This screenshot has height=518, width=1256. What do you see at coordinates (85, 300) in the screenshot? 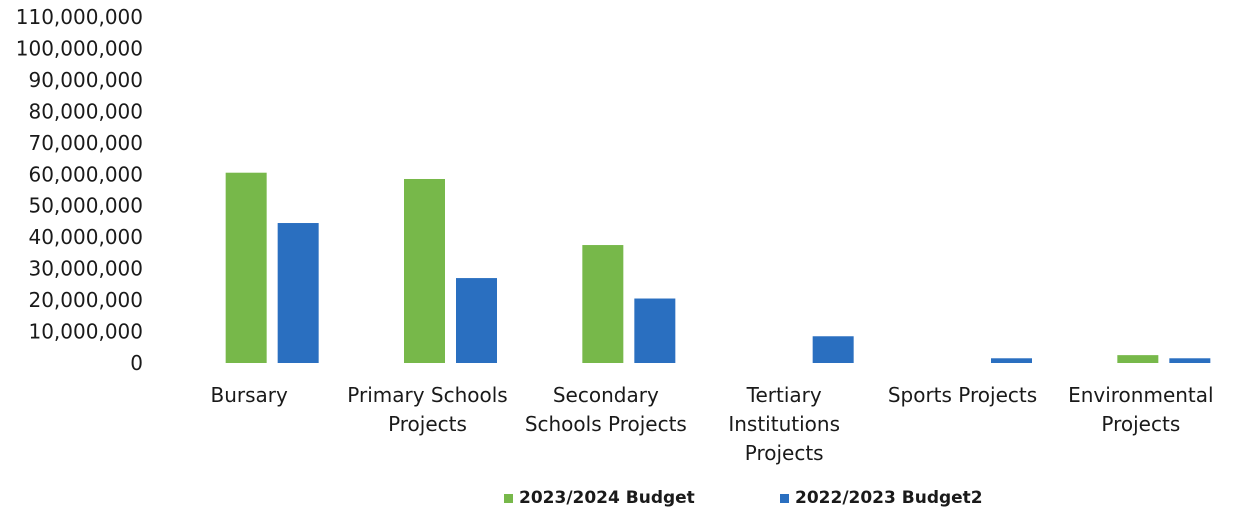
I see `y-tick-label: 20,000,000` at bounding box center [85, 300].